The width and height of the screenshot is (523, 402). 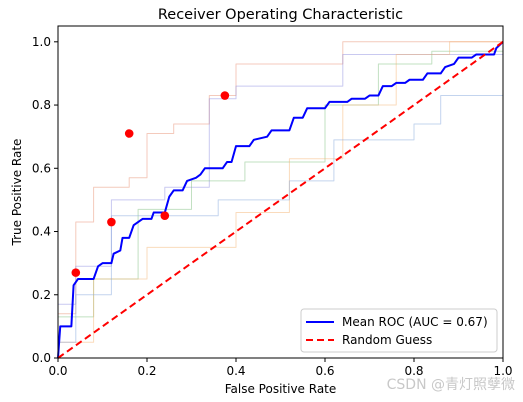 I want to click on x-tick-label: 0.4, so click(x=235, y=371).